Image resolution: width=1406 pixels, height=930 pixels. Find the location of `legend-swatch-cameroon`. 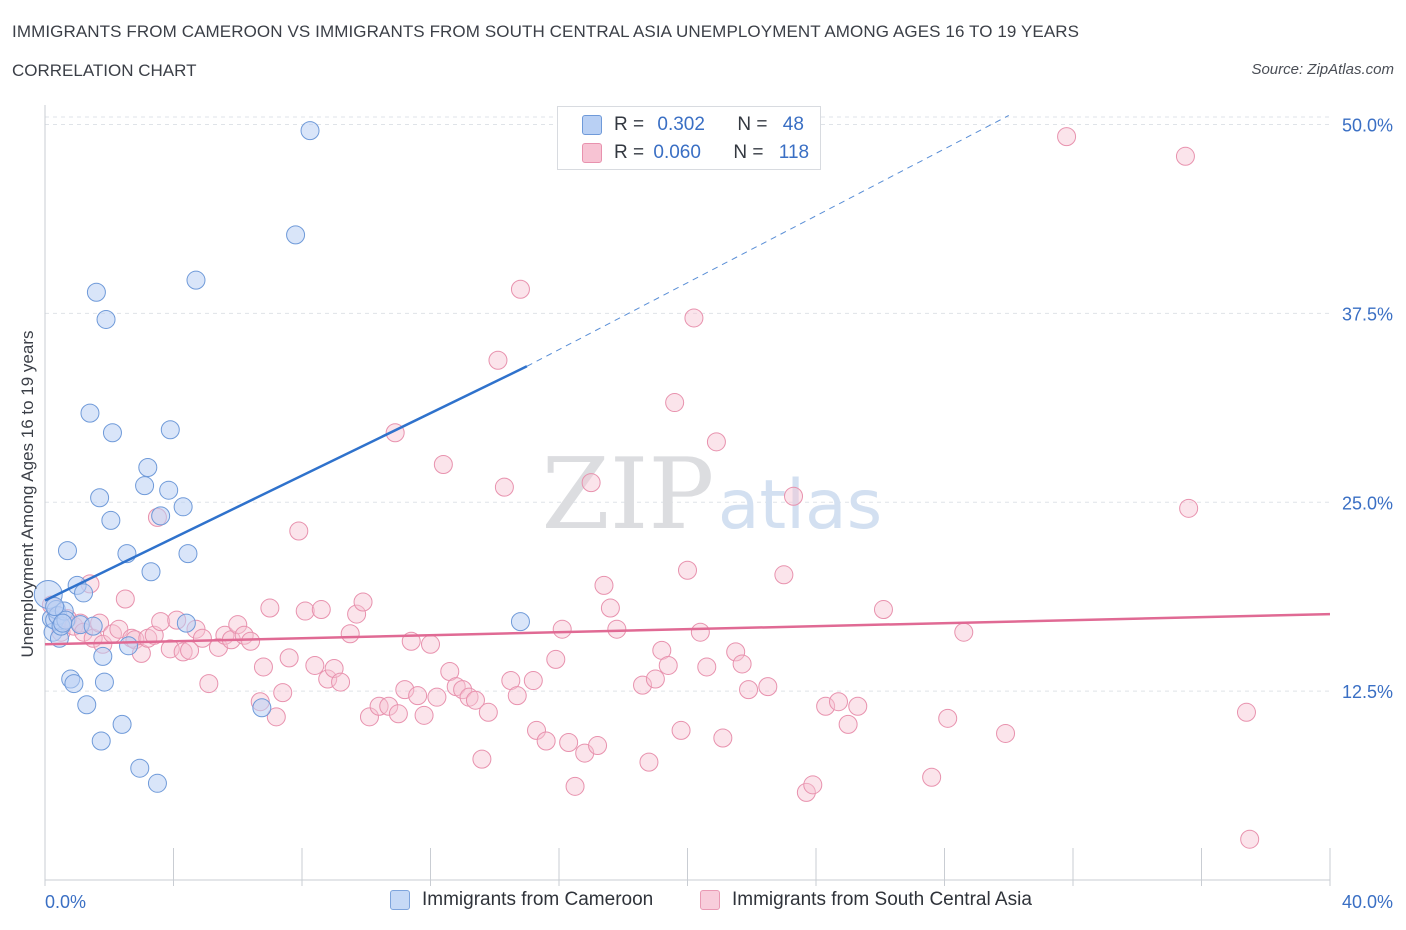

legend-swatch-cameroon is located at coordinates (400, 900).